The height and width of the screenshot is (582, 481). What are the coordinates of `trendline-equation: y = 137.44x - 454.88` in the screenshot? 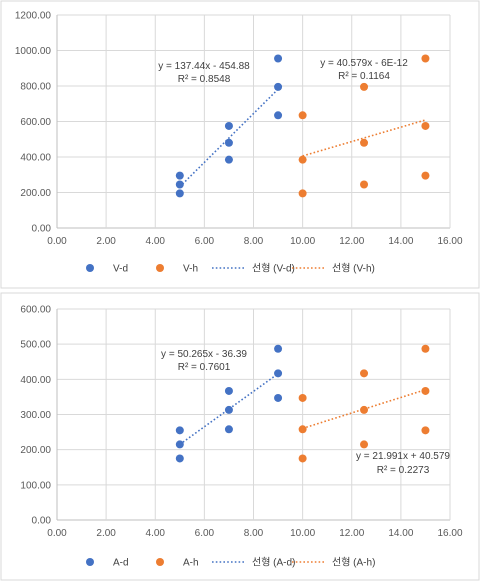 It's located at (204, 66).